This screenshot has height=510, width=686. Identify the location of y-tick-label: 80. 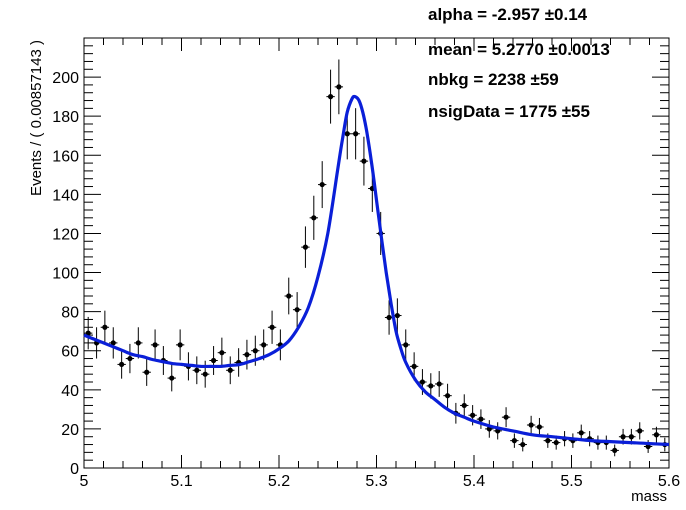
(70, 313).